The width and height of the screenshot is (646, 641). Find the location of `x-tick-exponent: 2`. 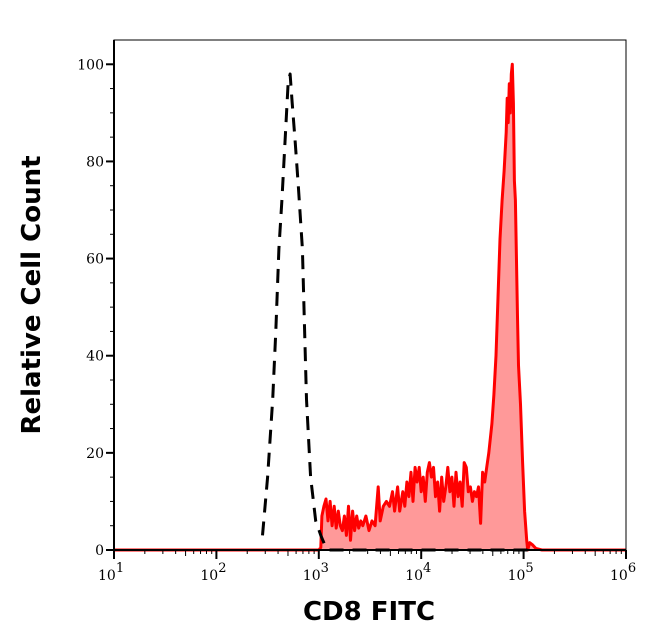

x-tick-exponent: 2 is located at coordinates (222, 568).